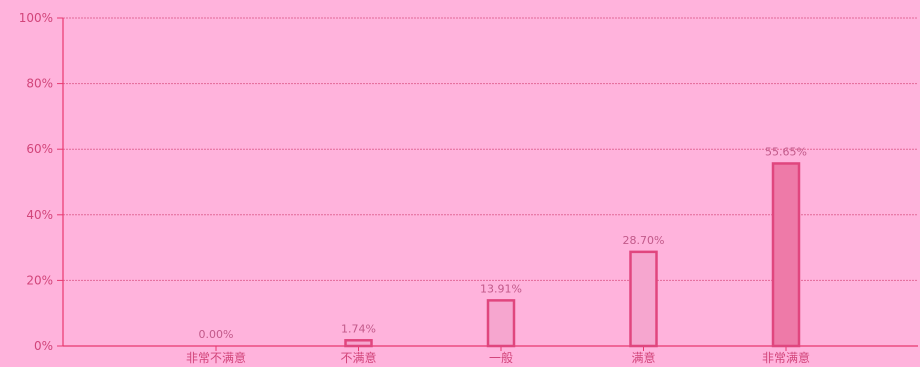  What do you see at coordinates (216, 334) in the screenshot?
I see `data-label: 0.00%` at bounding box center [216, 334].